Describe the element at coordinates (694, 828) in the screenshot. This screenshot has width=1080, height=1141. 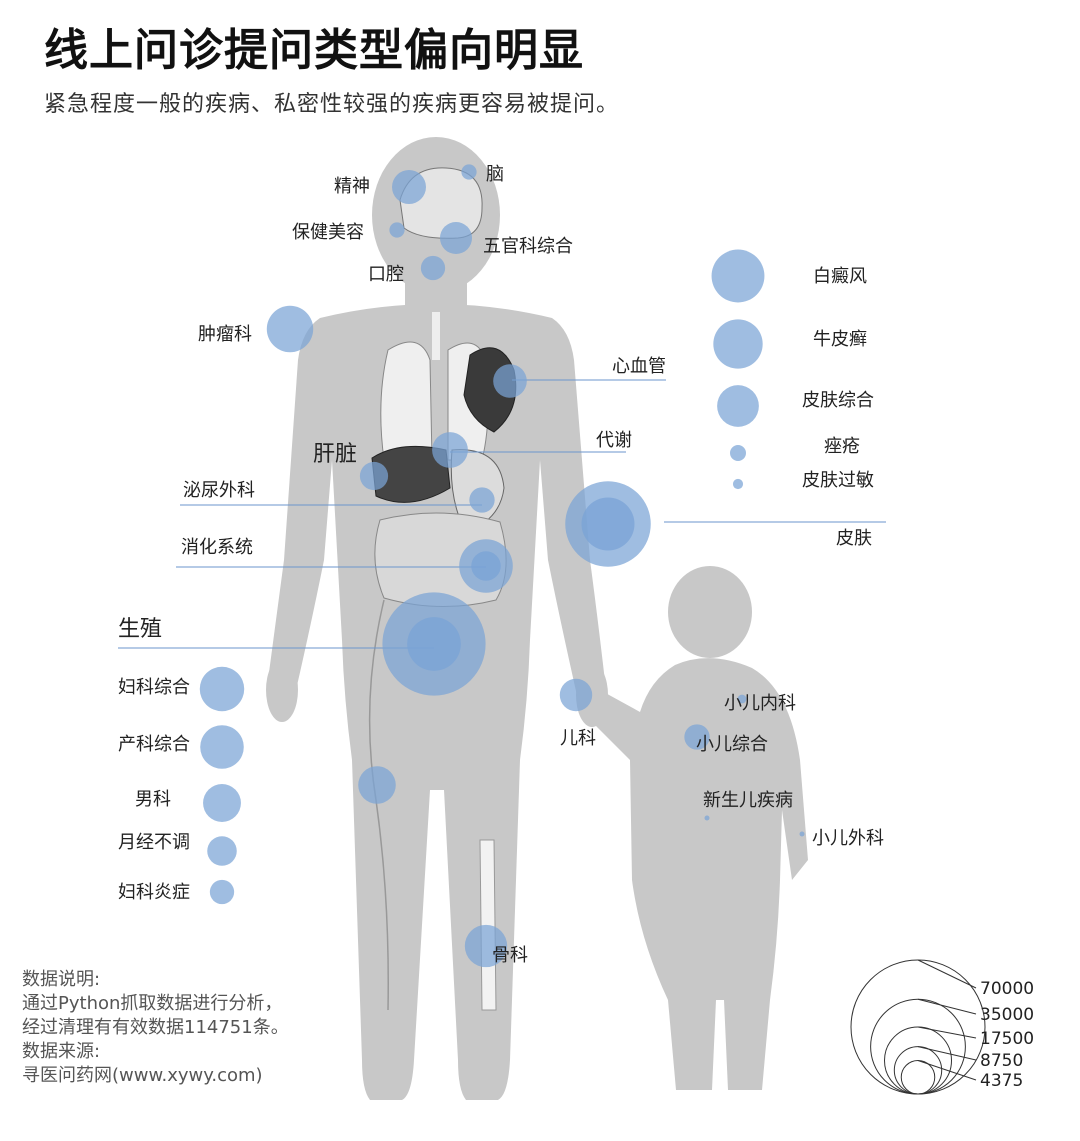
I see `child-body-silhouette` at that location.